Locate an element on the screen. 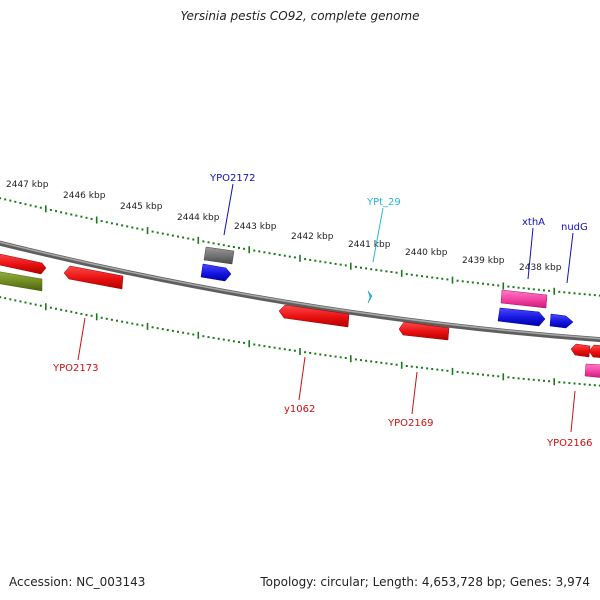  gene-feature-ypo2173 is located at coordinates (93, 277).